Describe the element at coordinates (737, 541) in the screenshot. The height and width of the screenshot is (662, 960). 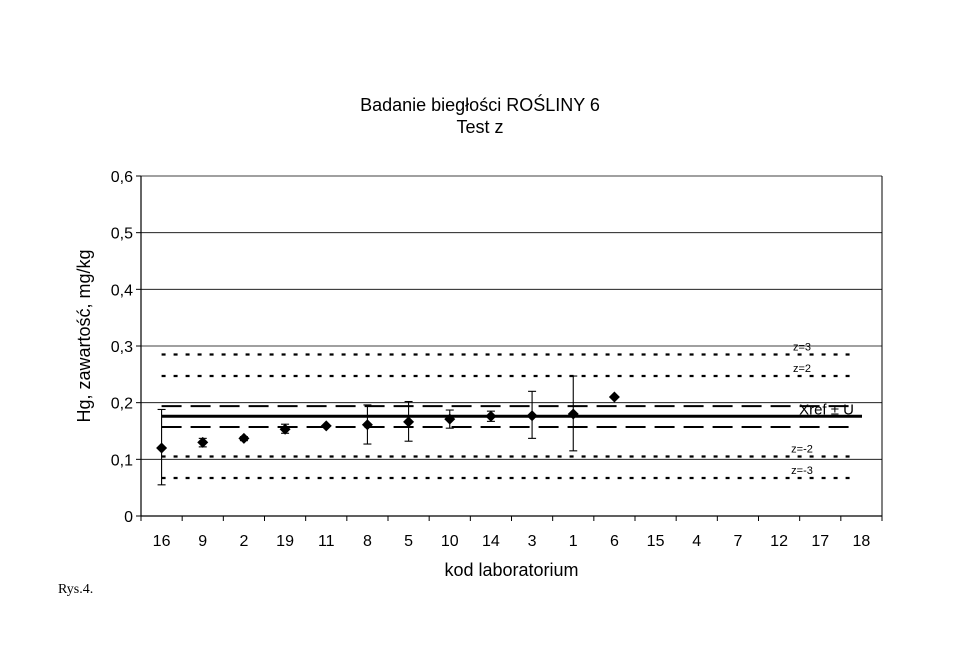
I see `x-tick-label: 7` at that location.